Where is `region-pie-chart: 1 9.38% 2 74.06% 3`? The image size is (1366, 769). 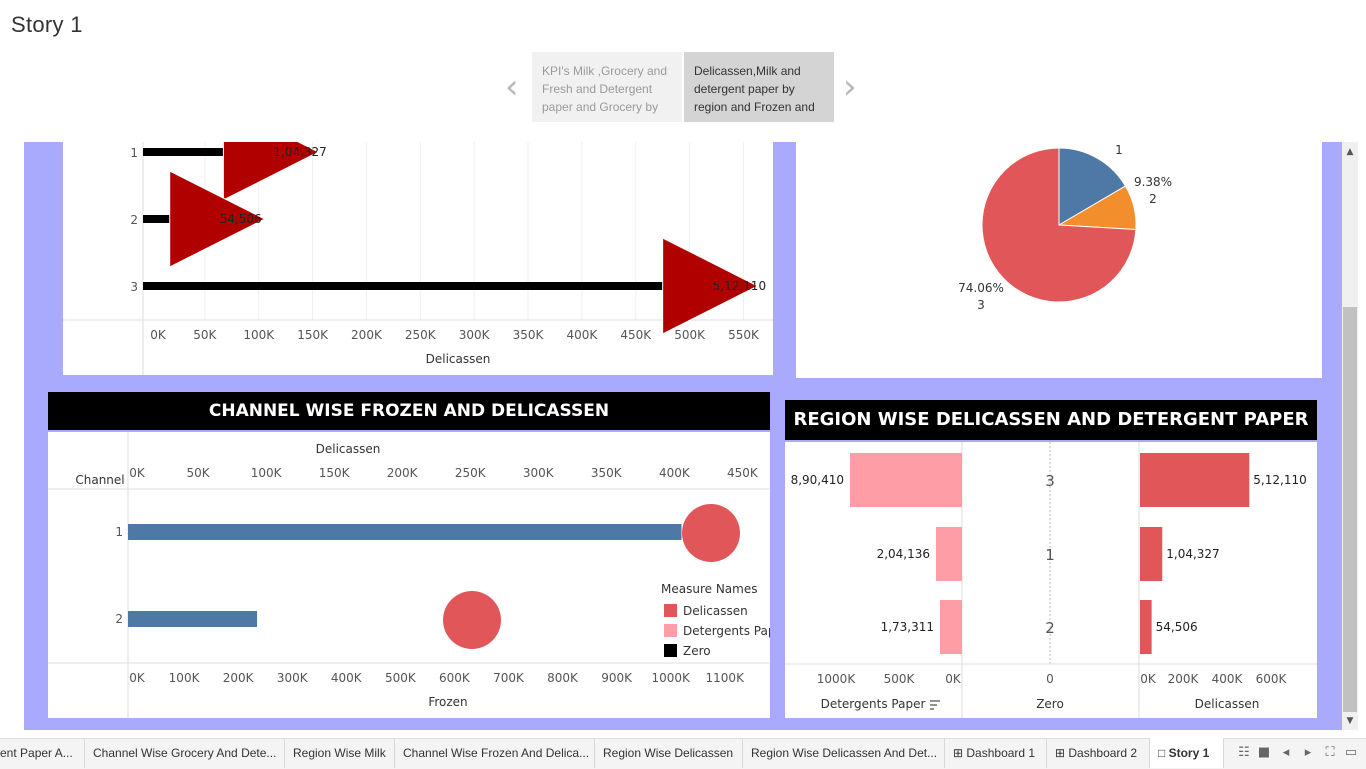
region-pie-chart: 1 9.38% 2 74.06% 3 is located at coordinates (1065, 227).